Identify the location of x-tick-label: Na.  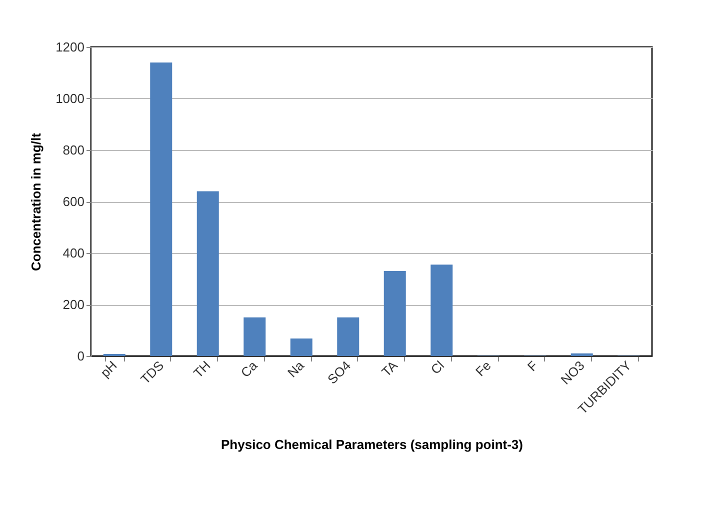
(296, 368).